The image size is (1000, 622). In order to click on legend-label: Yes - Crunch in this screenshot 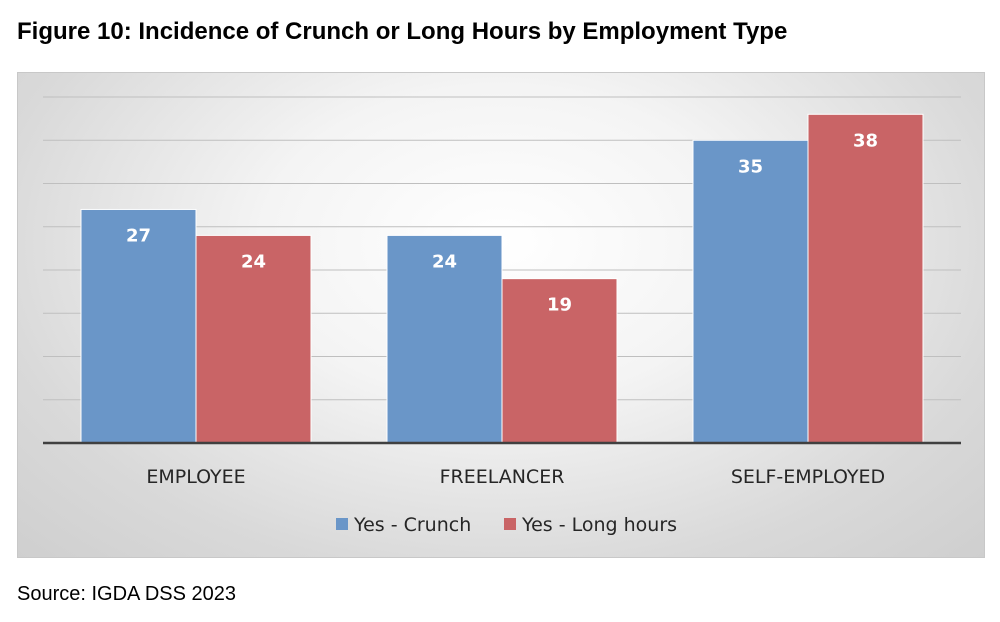, I will do `click(412, 525)`.